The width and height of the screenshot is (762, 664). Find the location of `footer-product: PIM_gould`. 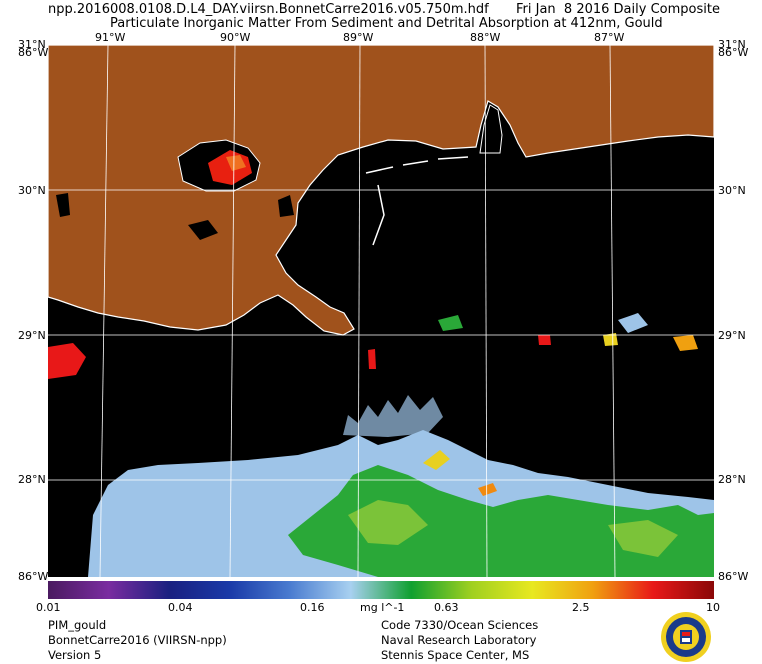

footer-product: PIM_gould is located at coordinates (77, 625).